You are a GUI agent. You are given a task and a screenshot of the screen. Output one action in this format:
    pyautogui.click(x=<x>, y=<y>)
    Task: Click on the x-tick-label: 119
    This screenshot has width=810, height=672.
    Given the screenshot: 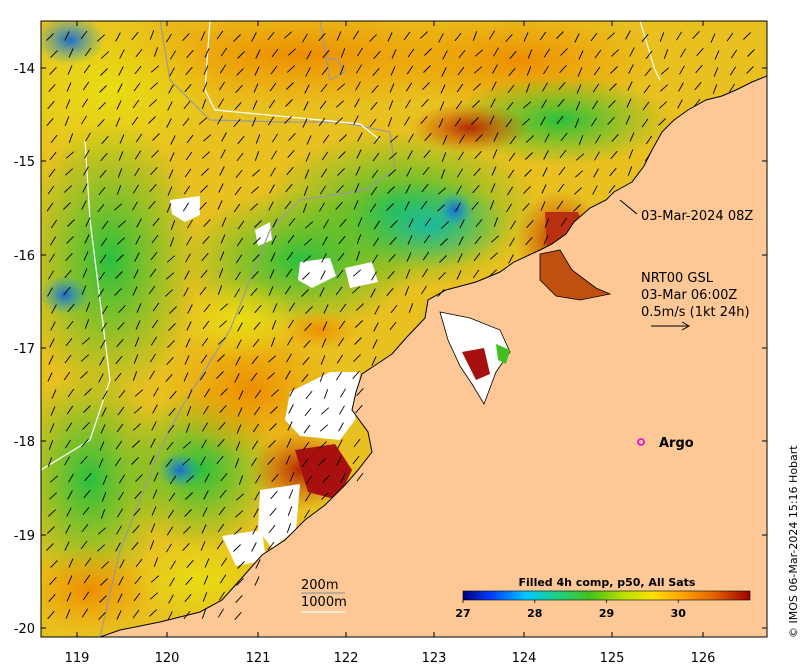 What is the action you would take?
    pyautogui.click(x=77, y=658)
    